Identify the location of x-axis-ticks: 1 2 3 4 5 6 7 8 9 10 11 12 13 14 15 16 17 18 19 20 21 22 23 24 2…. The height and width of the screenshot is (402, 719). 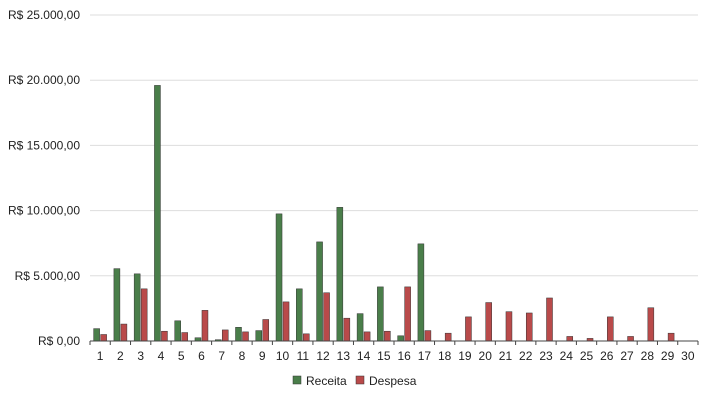
(396, 356).